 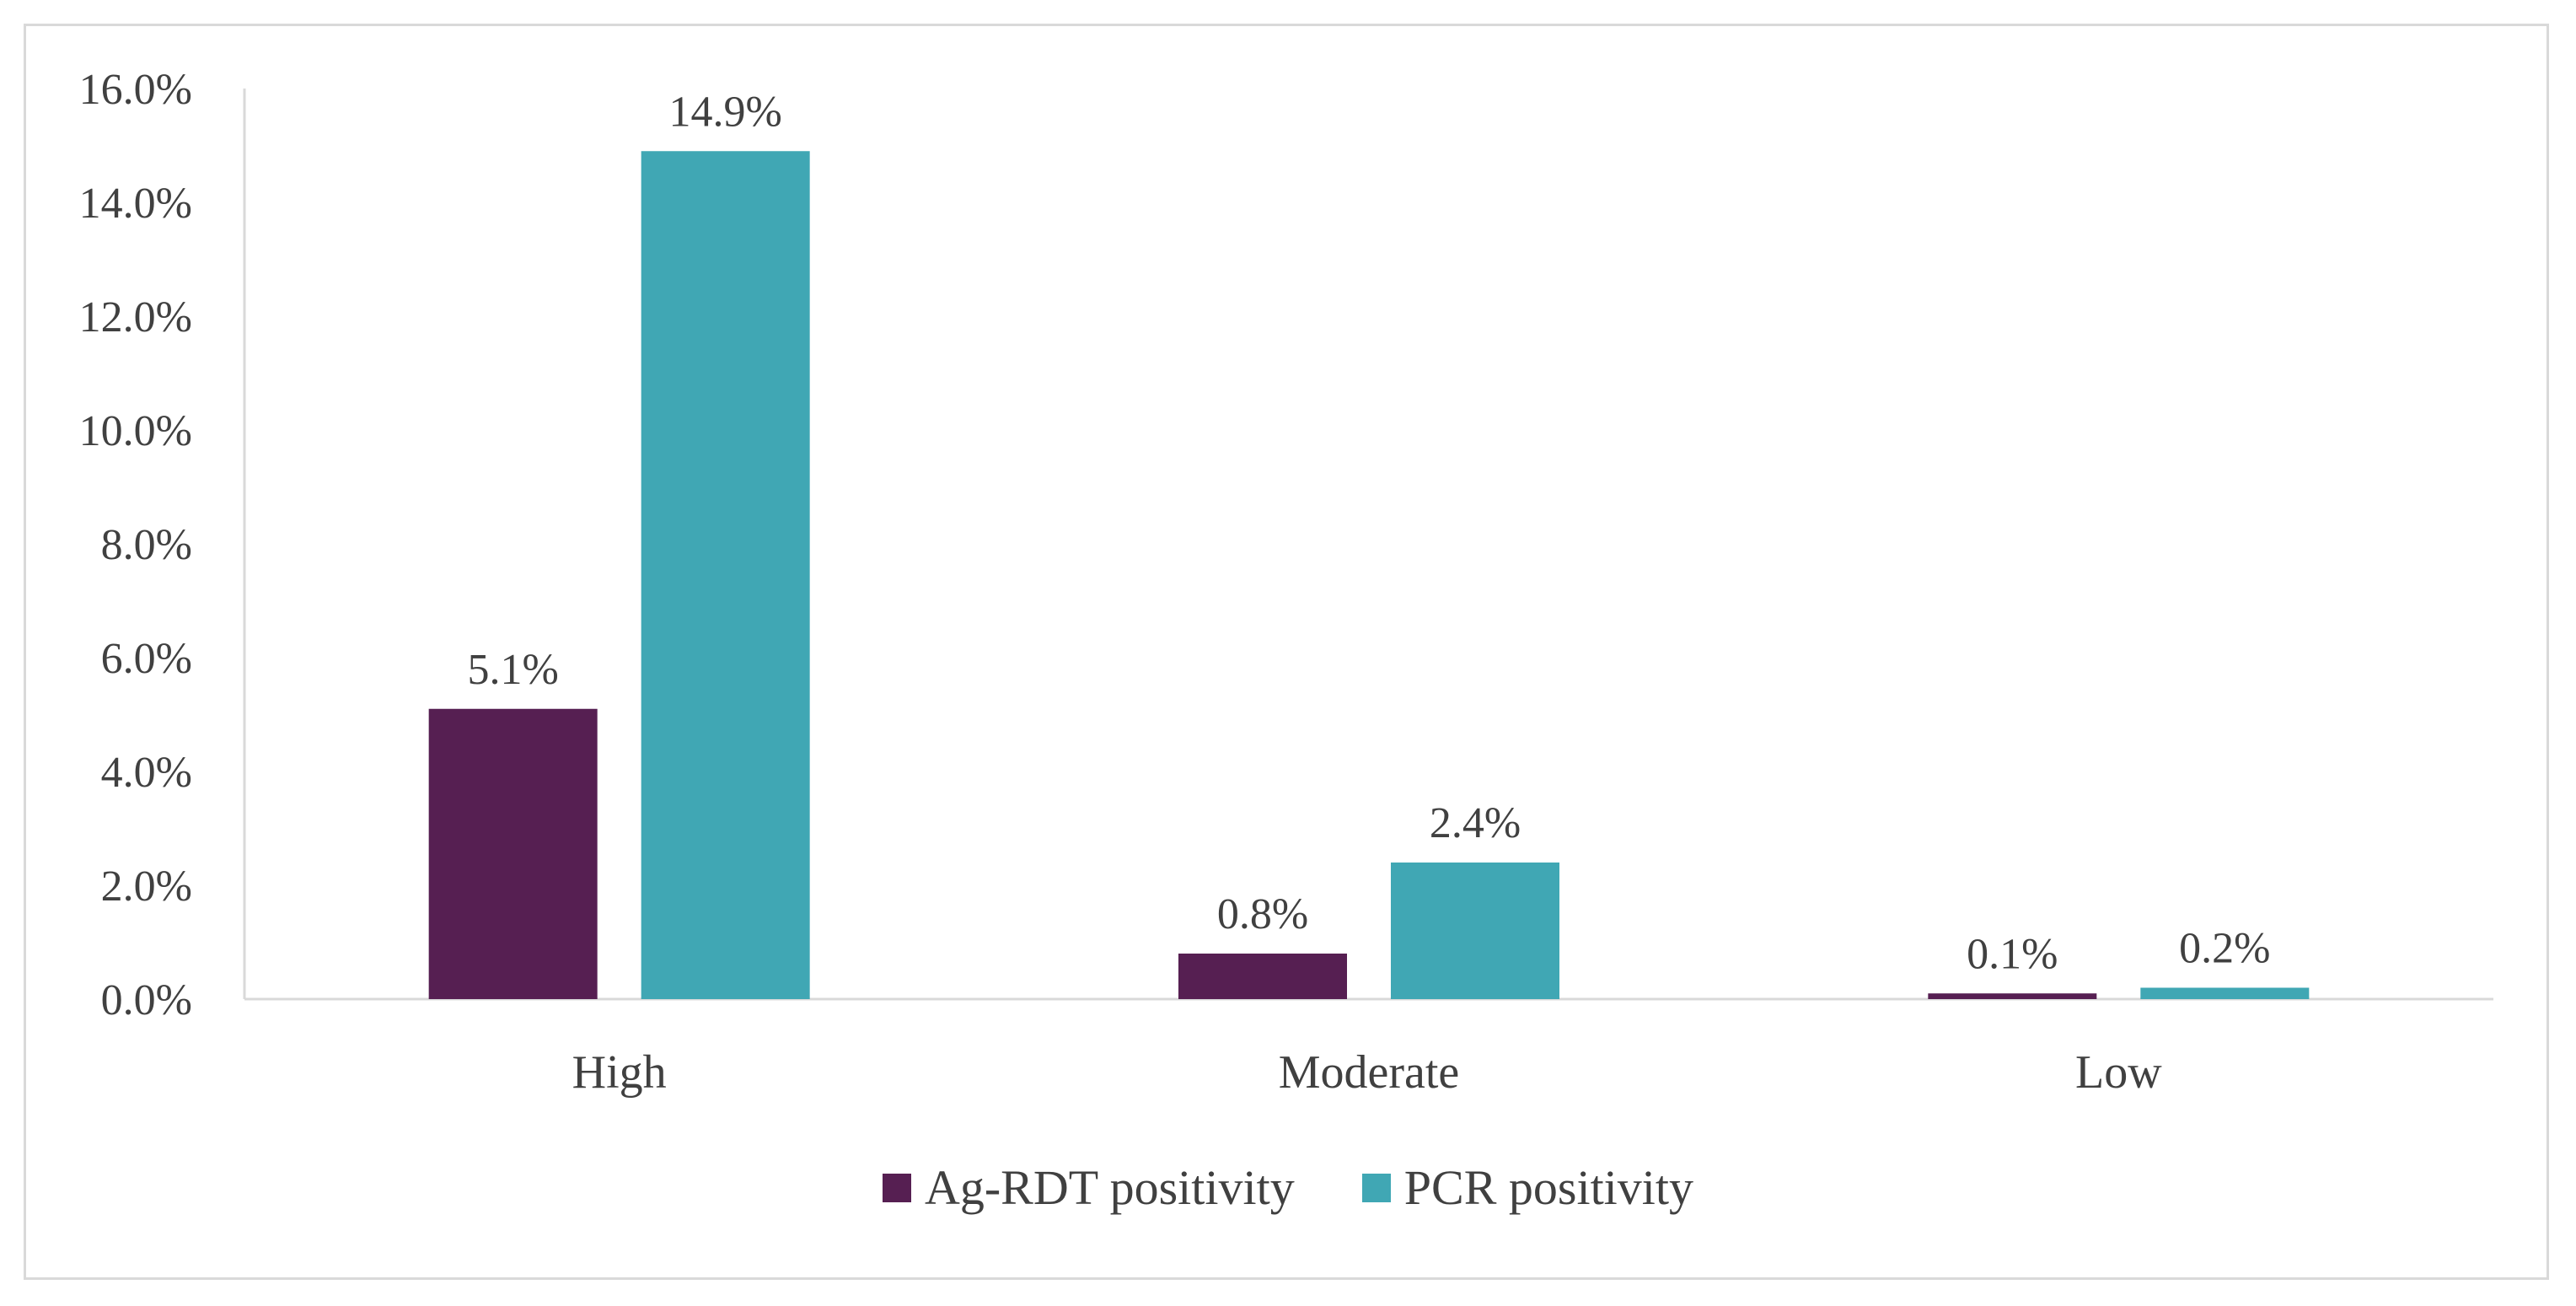 What do you see at coordinates (2012, 996) in the screenshot?
I see `bar-ag-rdt-positivity-low` at bounding box center [2012, 996].